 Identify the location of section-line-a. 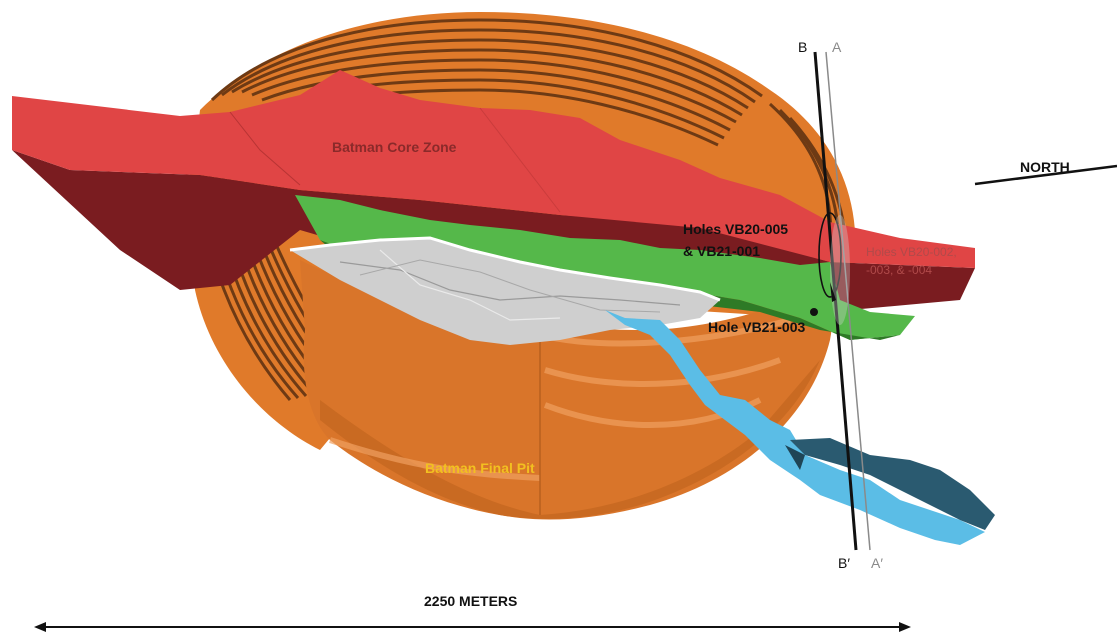
(848, 301).